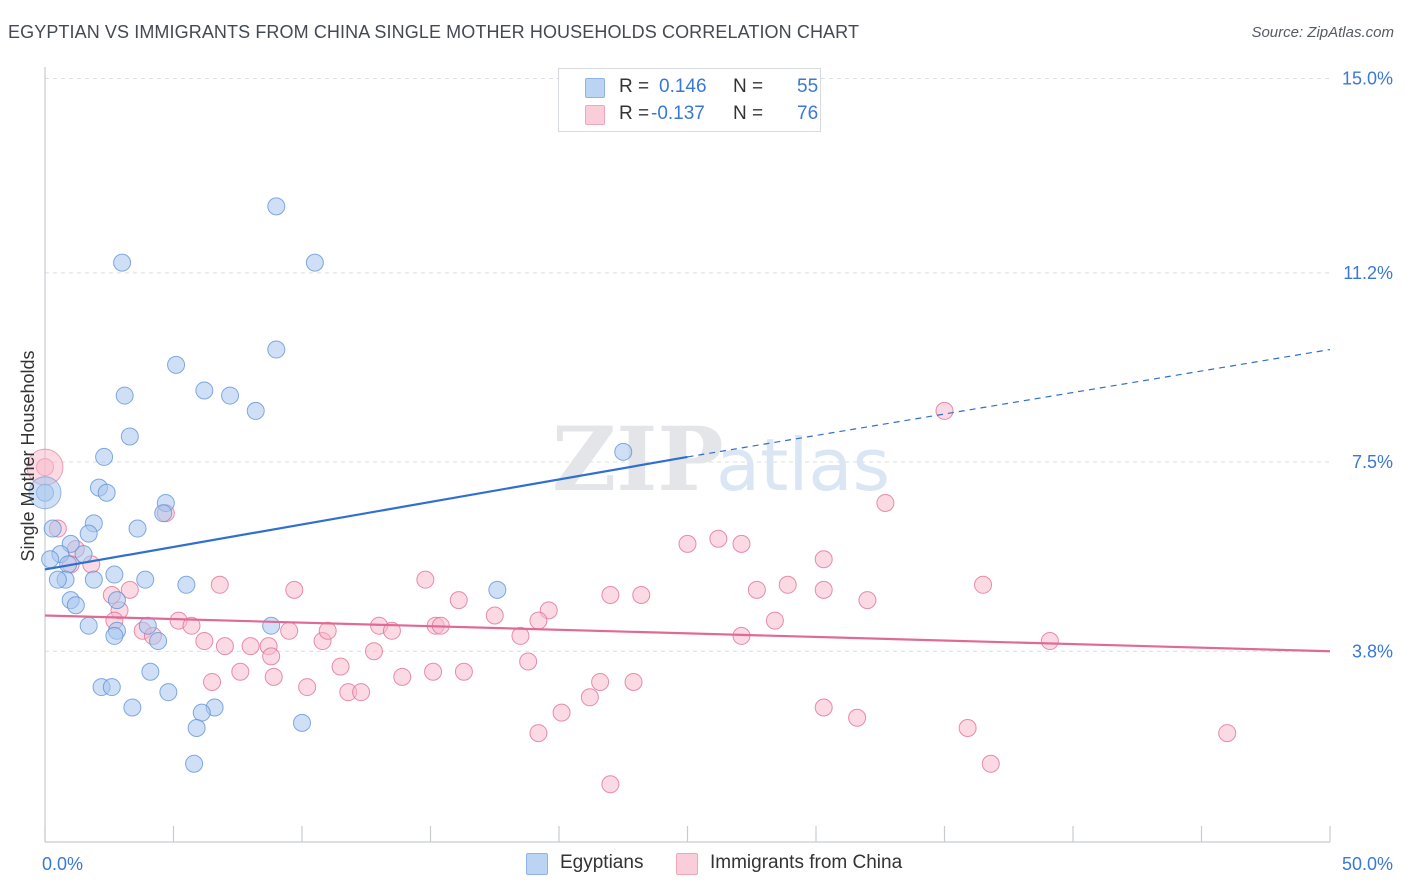  What do you see at coordinates (803, 465) in the screenshot?
I see `watermark-atlas: atlas` at bounding box center [803, 465].